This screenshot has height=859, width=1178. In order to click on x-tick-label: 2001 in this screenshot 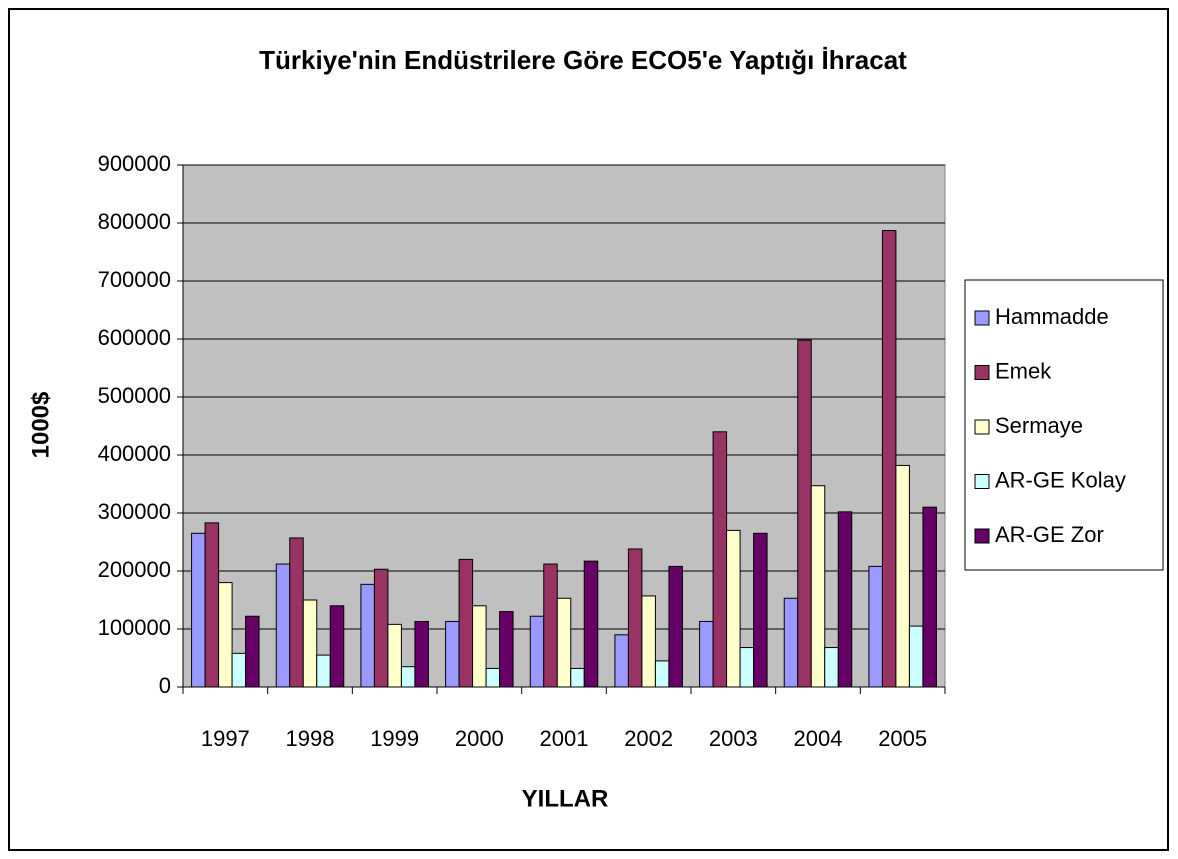, I will do `click(564, 738)`.